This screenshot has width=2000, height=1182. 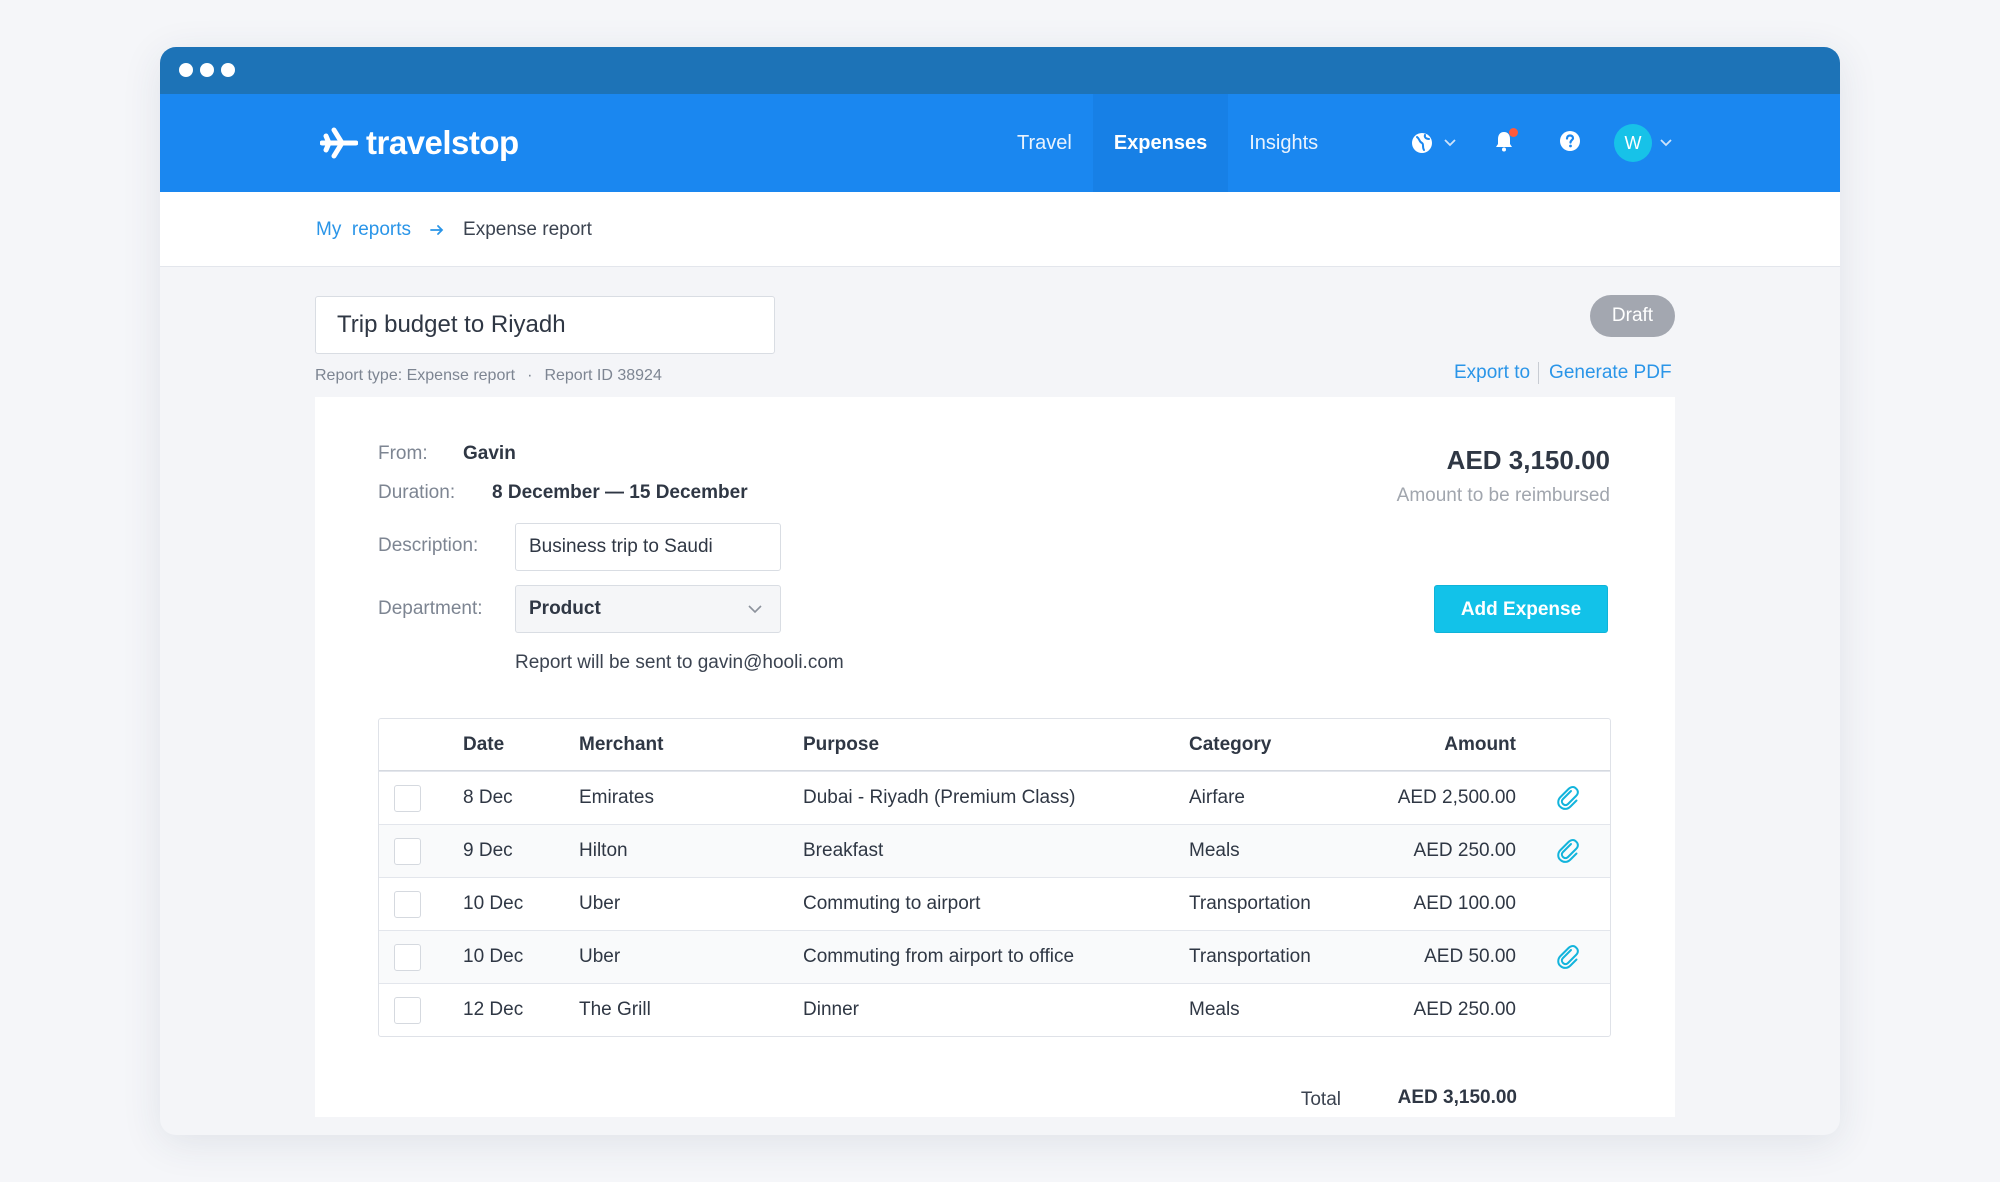 I want to click on table-row: 12 Dec The Grill Dinner Meals AED 250.00, so click(x=994, y=1009).